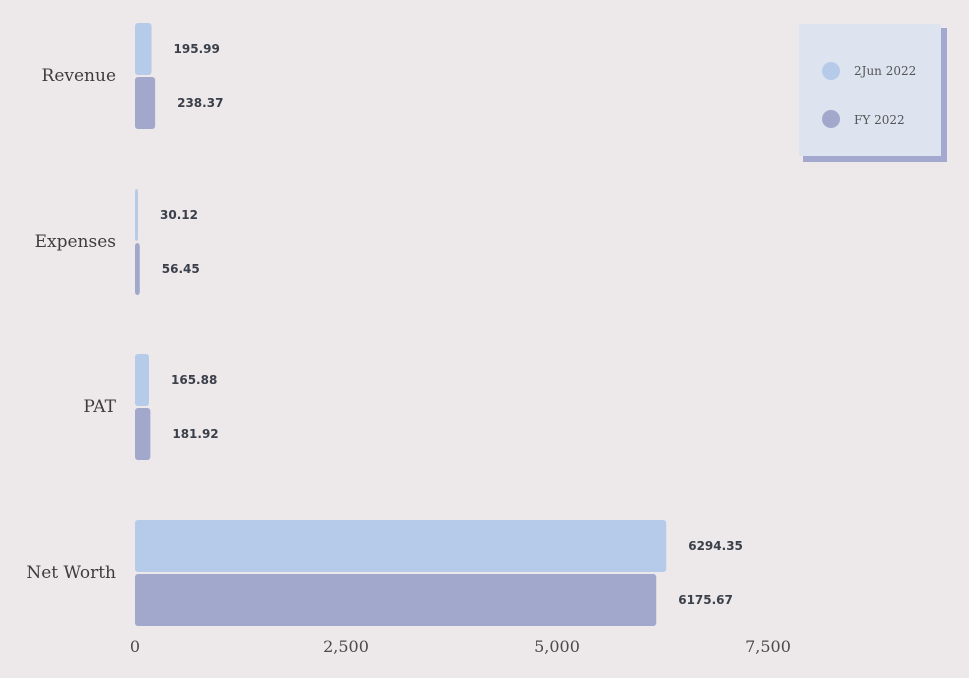 The image size is (969, 678). I want to click on bar-net-worth-2jun-2022, so click(401, 546).